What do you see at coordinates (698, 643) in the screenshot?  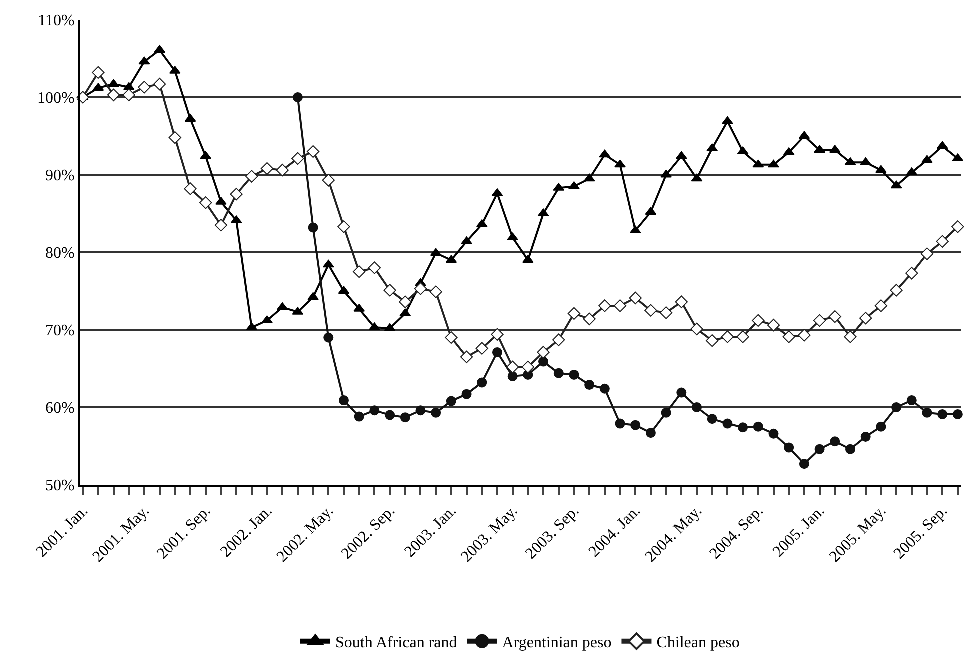 I see `legend-label: Chilean peso` at bounding box center [698, 643].